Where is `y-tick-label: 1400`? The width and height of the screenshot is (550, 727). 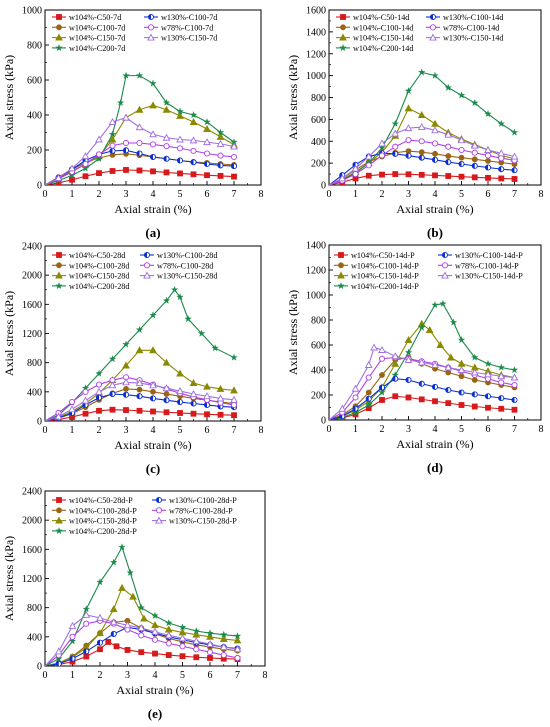 y-tick-label: 1400 is located at coordinates (316, 32).